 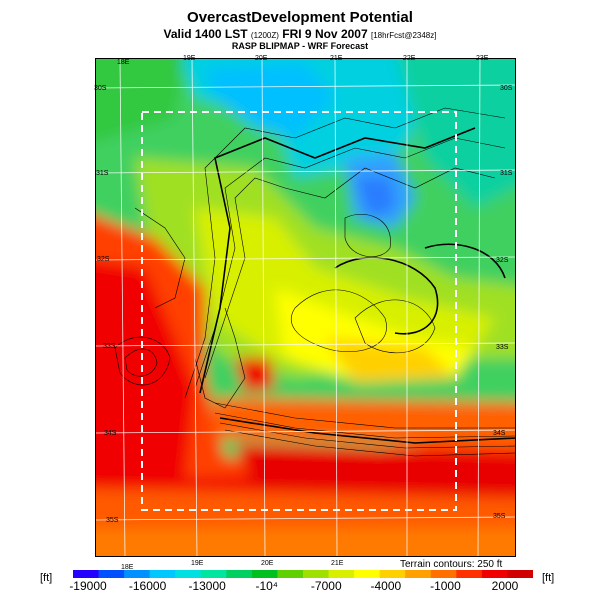 What do you see at coordinates (403, 35) in the screenshot?
I see `forecast-info: [18hrFcst@2348z]` at bounding box center [403, 35].